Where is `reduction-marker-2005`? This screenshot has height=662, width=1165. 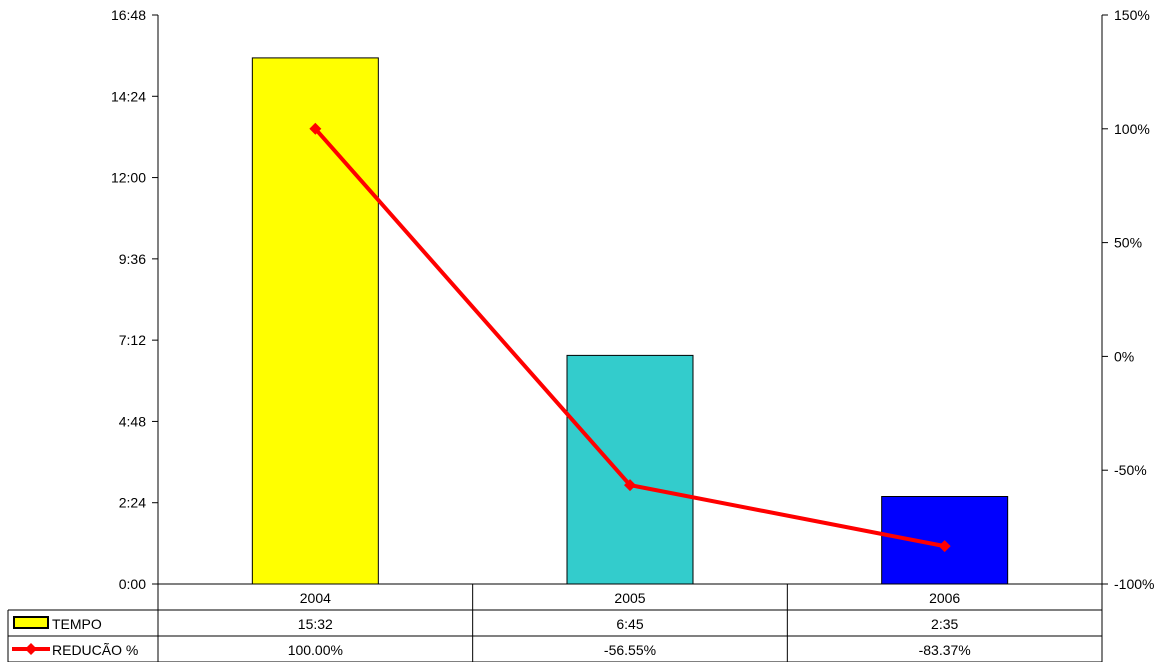 reduction-marker-2005 is located at coordinates (630, 485).